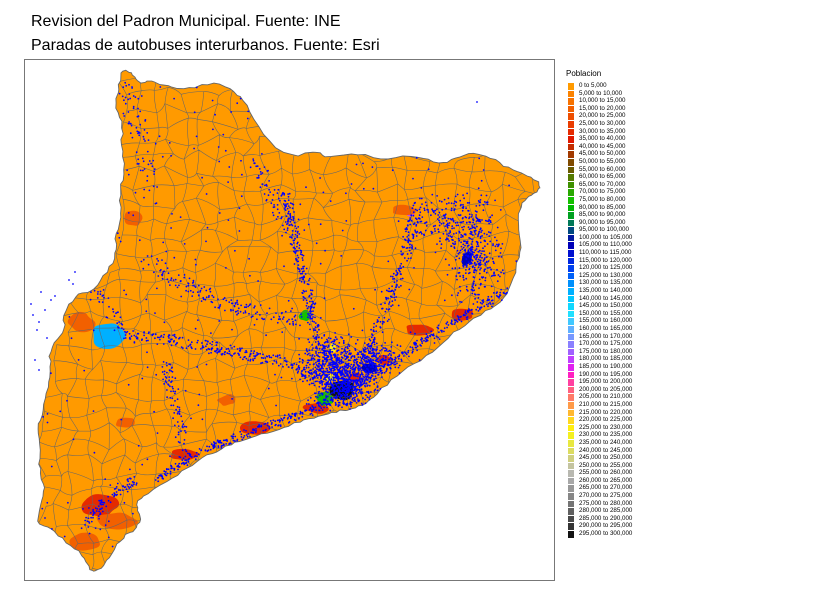 The image size is (829, 595). Describe the element at coordinates (255, 428) in the screenshot. I see `municipality-tarragona` at that location.